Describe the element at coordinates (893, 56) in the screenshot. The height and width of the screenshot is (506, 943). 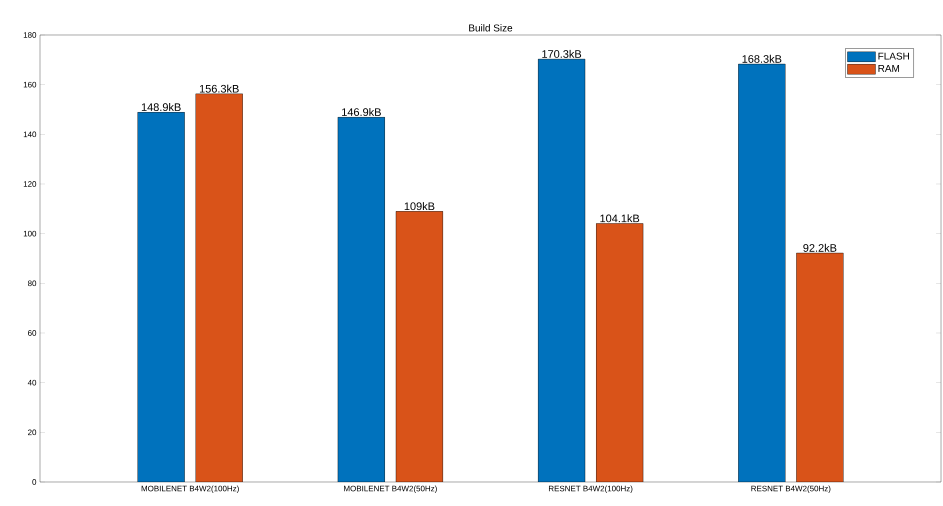
I see `legend-label: FLASH` at that location.